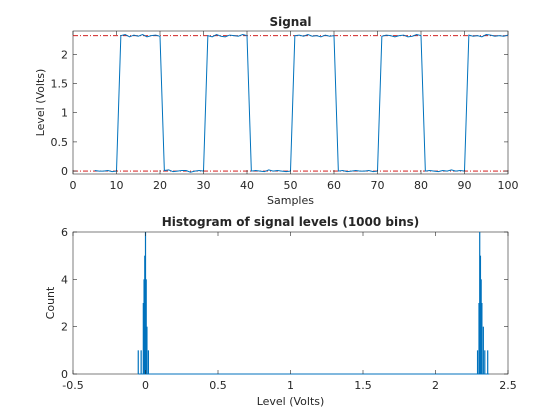 This screenshot has width=560, height=420. Describe the element at coordinates (64, 374) in the screenshot. I see `histogram-y-tick-label: 0` at that location.